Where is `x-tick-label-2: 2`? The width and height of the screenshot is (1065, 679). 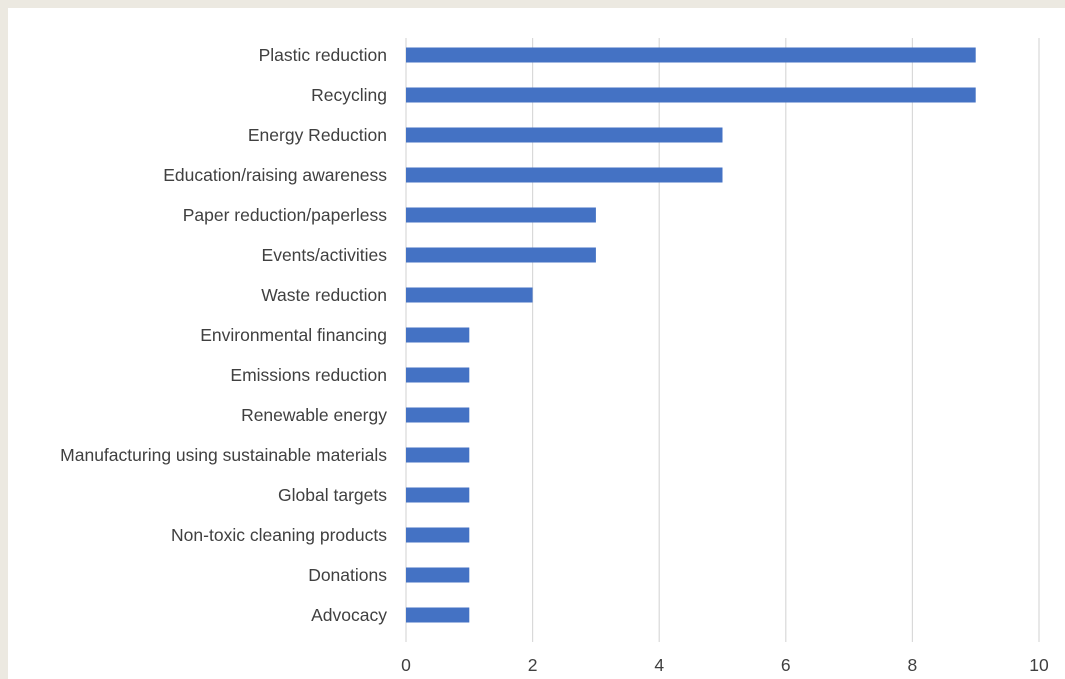
x-tick-label-2: 2 is located at coordinates (533, 665).